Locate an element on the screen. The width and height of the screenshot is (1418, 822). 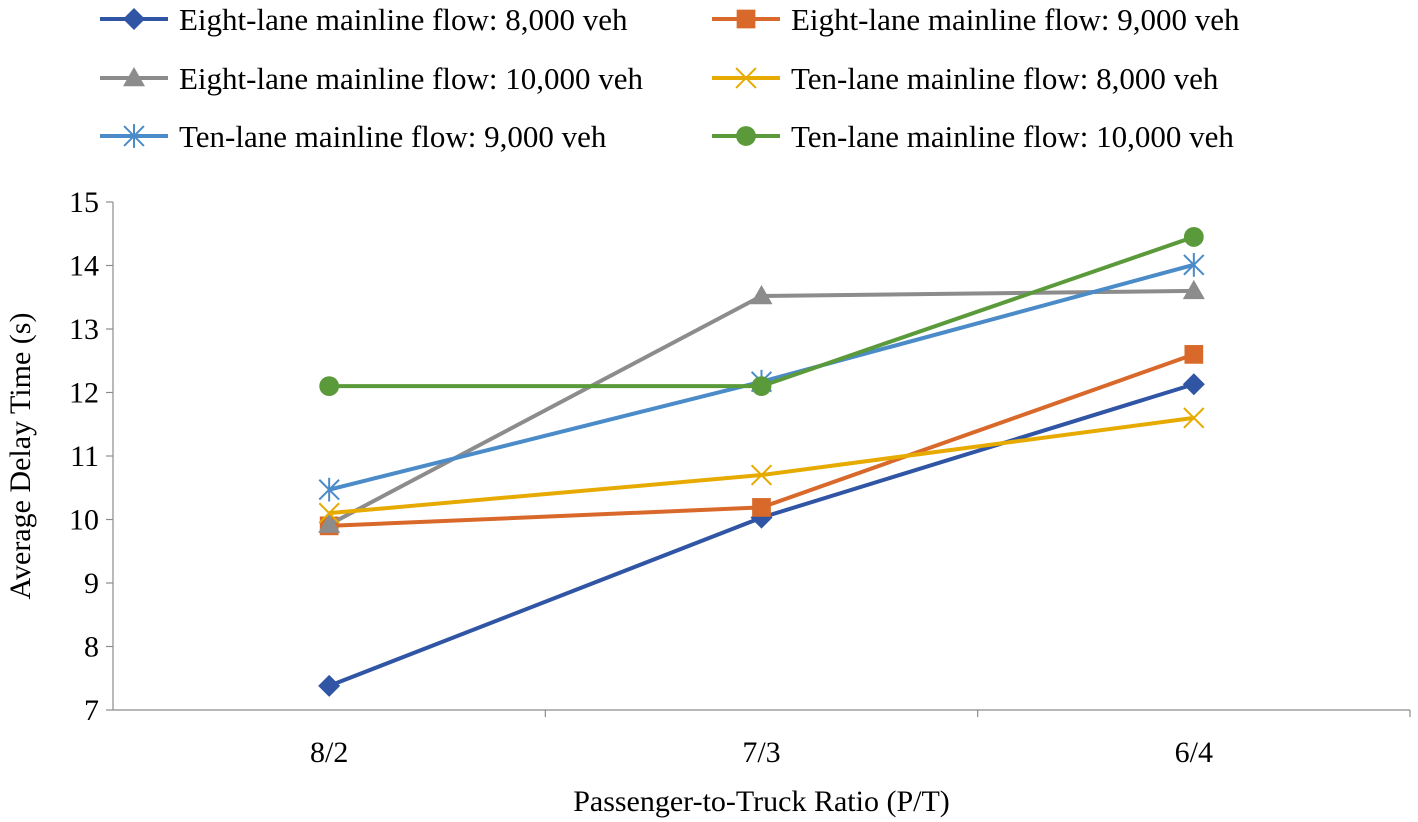
y-tick-label: 12 is located at coordinates (84, 393).